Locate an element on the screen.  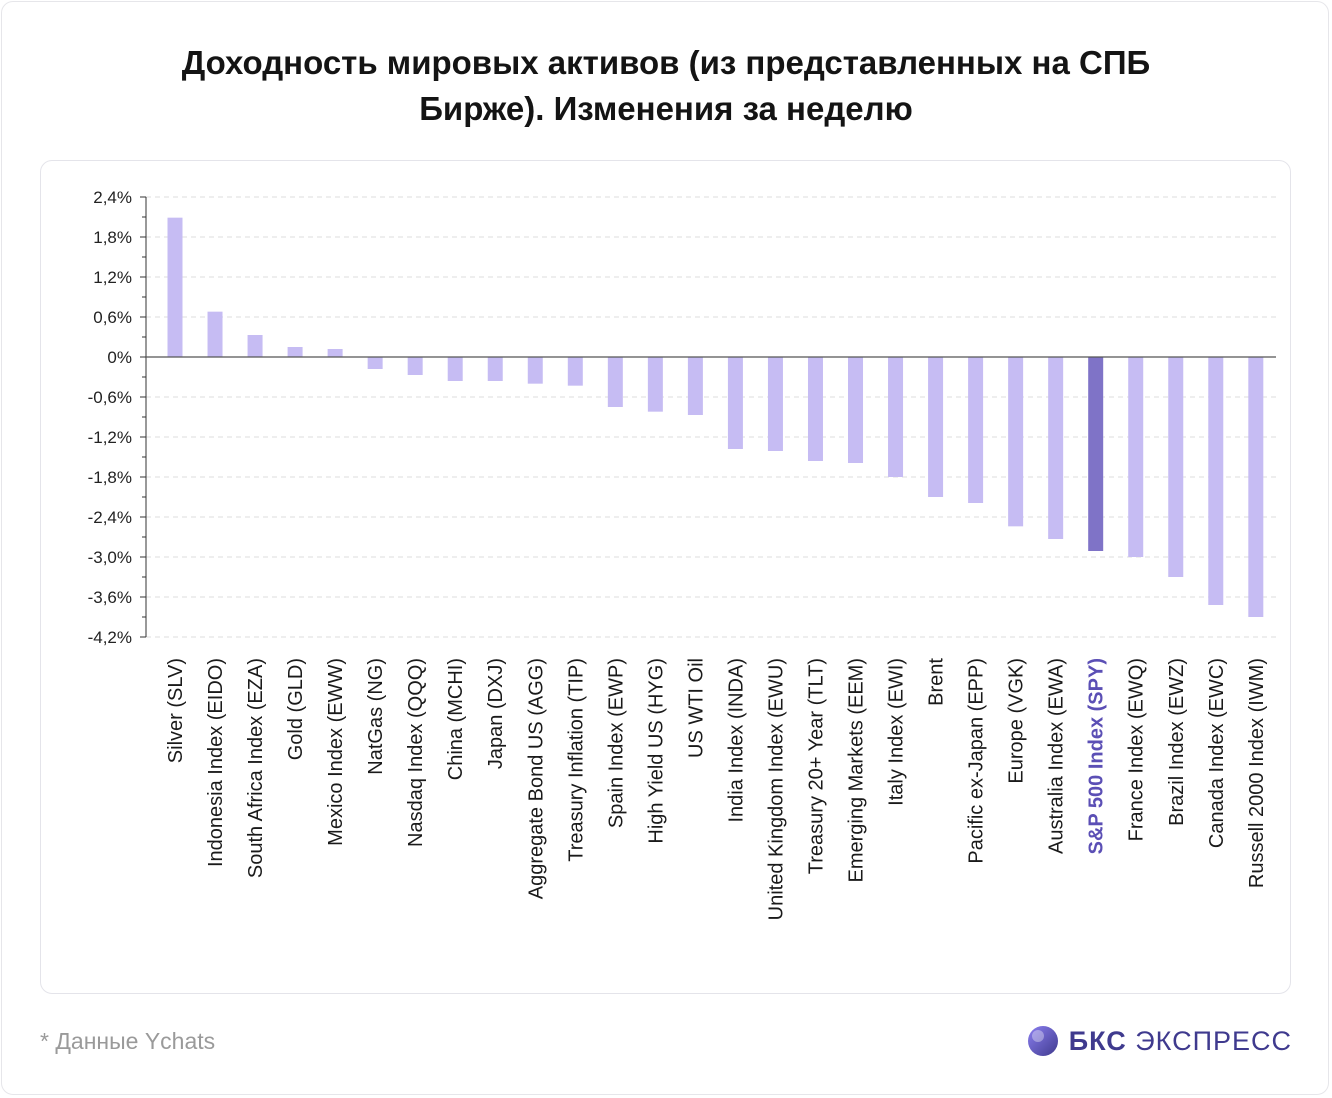
category-label-15: United Kingdom Index (EWU) is located at coordinates (776, 789).